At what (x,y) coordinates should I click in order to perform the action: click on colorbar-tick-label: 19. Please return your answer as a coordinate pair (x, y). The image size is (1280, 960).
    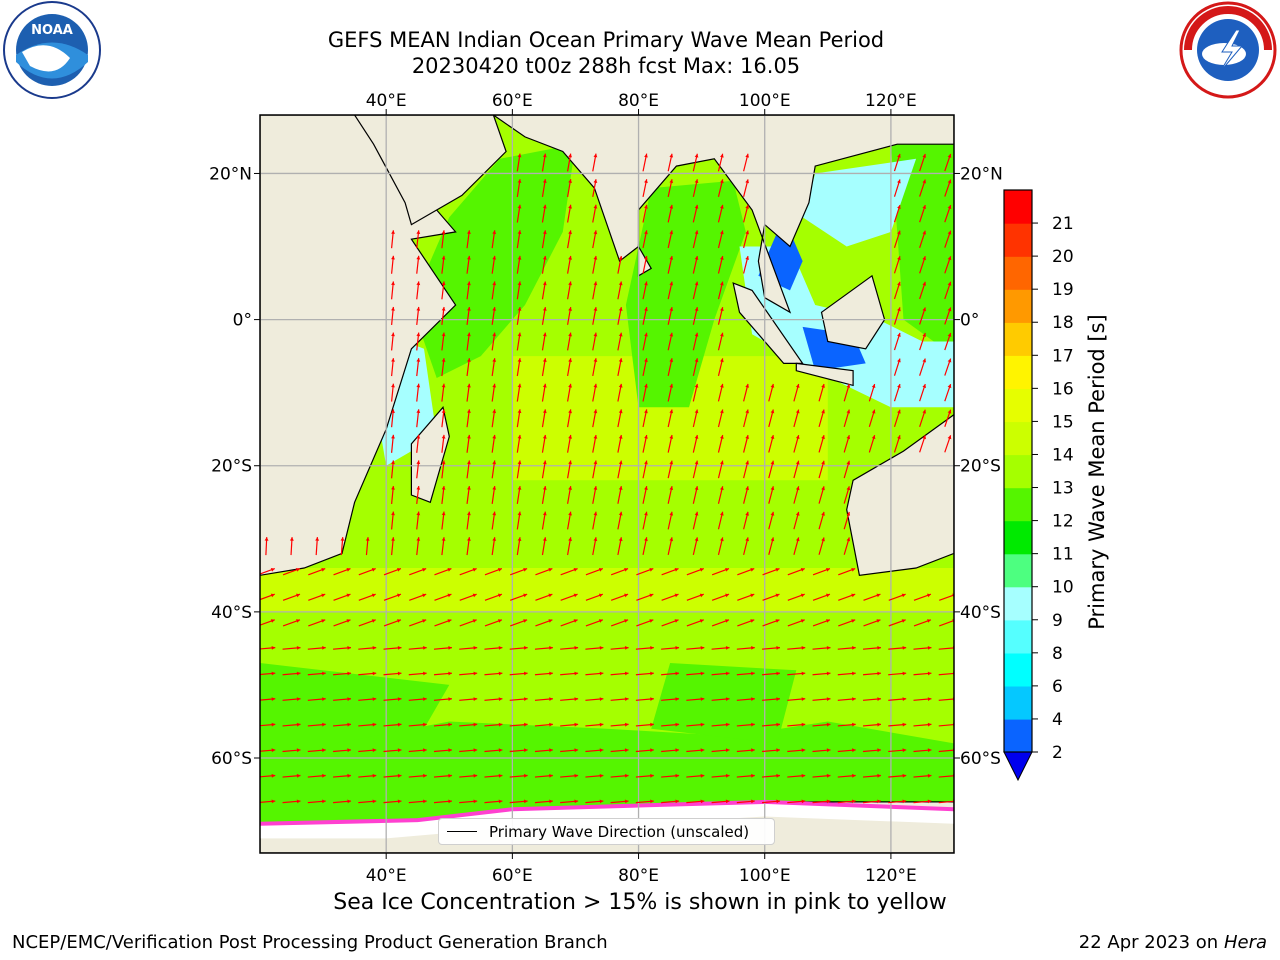
    Looking at the image, I should click on (1063, 290).